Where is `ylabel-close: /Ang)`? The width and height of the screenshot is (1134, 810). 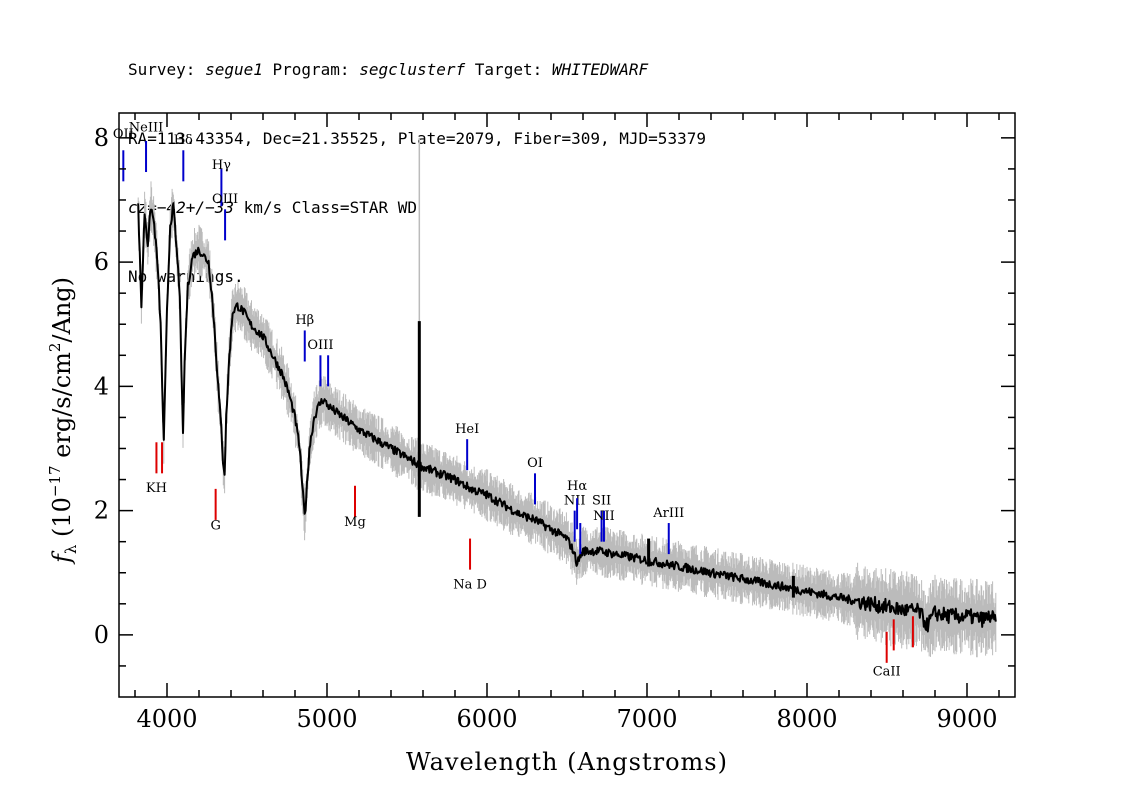
ylabel-close: /Ang) is located at coordinates (62, 310).